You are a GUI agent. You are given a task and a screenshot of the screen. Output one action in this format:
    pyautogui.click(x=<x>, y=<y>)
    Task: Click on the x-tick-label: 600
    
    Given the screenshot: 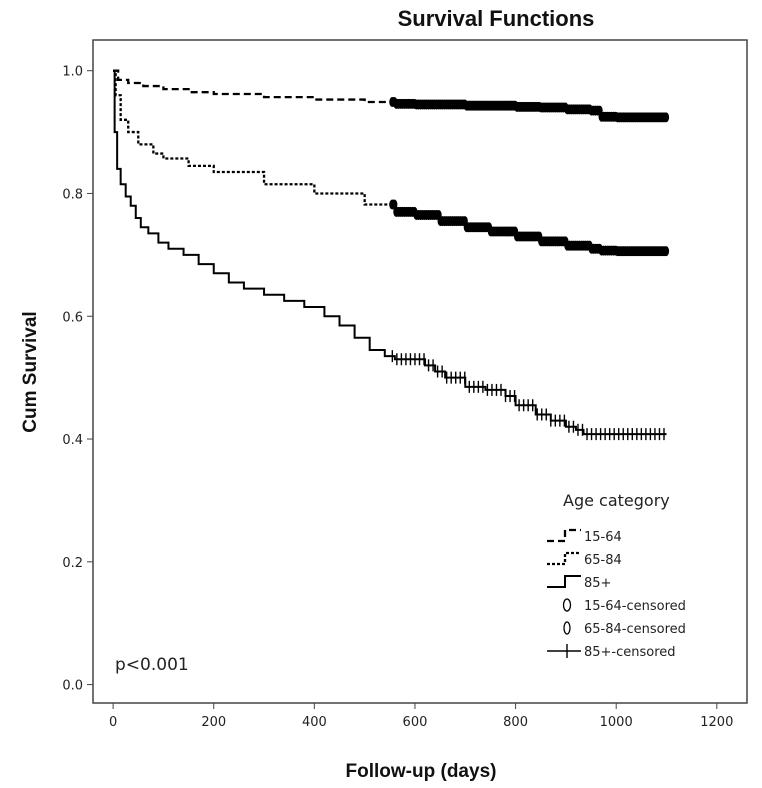 What is the action you would take?
    pyautogui.click(x=415, y=722)
    